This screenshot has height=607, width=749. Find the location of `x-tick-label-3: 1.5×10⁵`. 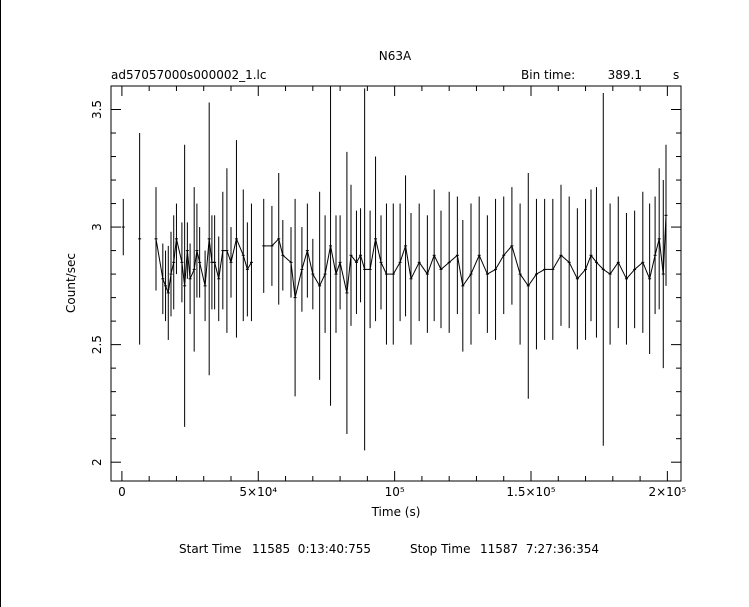

x-tick-label-3: 1.5×10⁵ is located at coordinates (530, 492).